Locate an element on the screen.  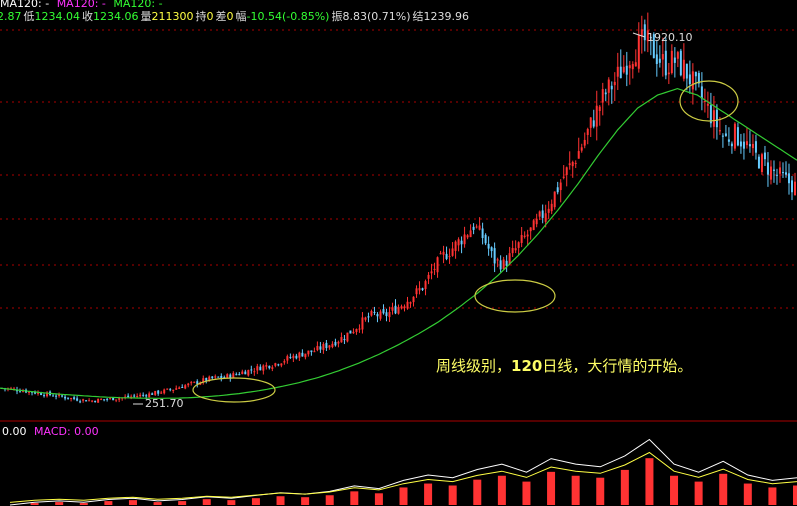
close-value: 1234.06 is located at coordinates (116, 16).